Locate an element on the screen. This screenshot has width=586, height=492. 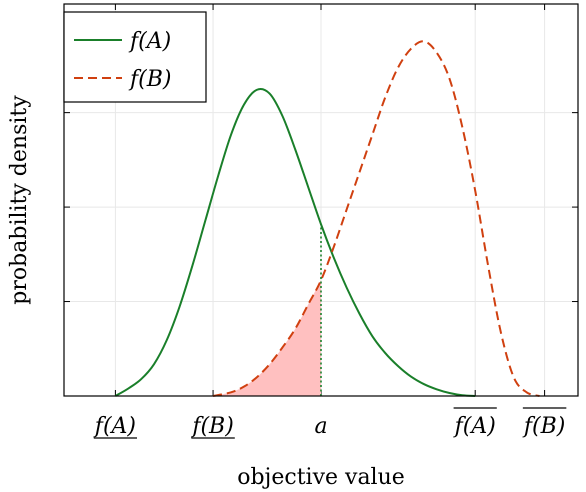
shaded-area is located at coordinates (267, 338).